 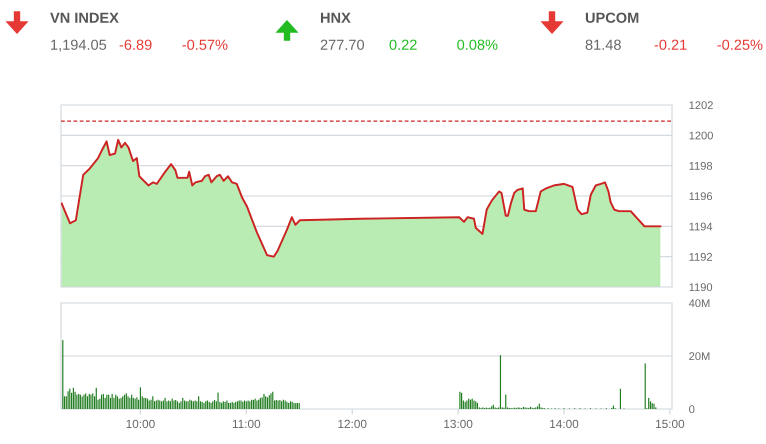 What do you see at coordinates (477, 45) in the screenshot?
I see `text: 0.08%` at bounding box center [477, 45].